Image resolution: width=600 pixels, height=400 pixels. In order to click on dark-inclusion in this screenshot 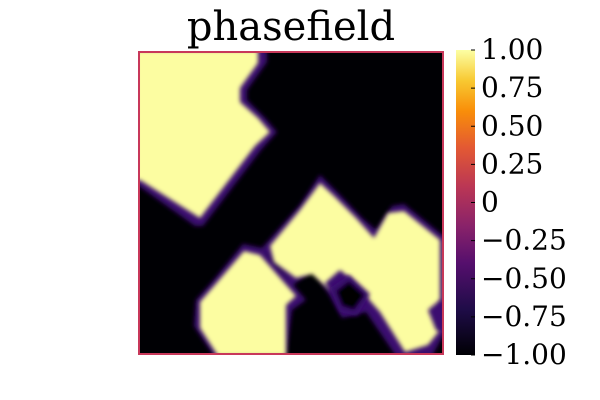, I will do `click(386, 304)`.